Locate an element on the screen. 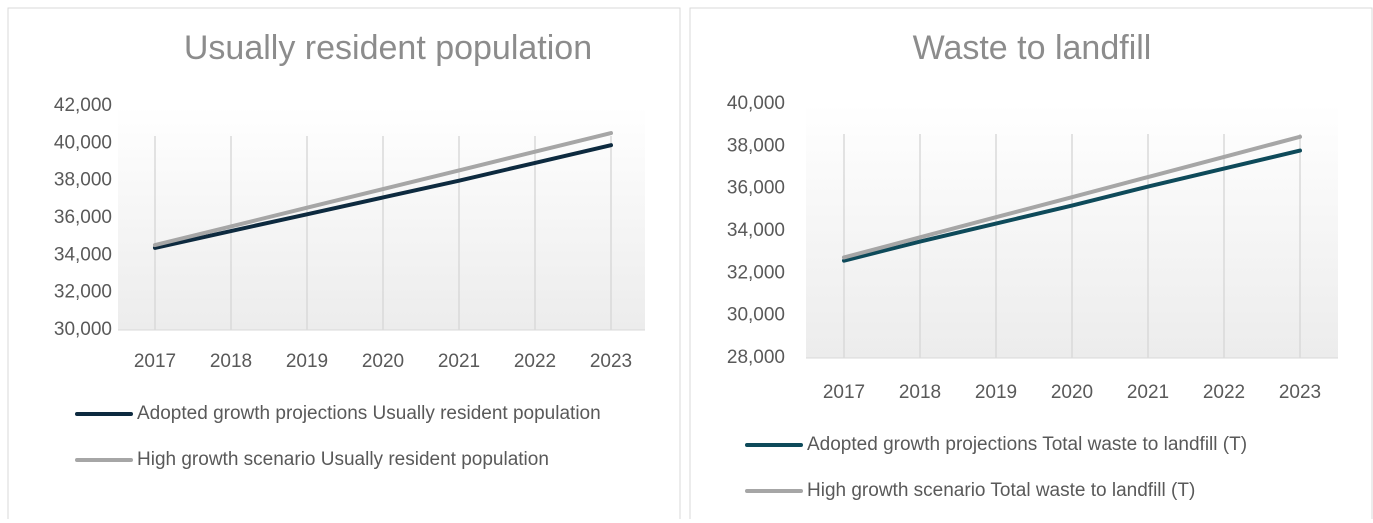  y-tick-label: 42,000 is located at coordinates (83, 105).